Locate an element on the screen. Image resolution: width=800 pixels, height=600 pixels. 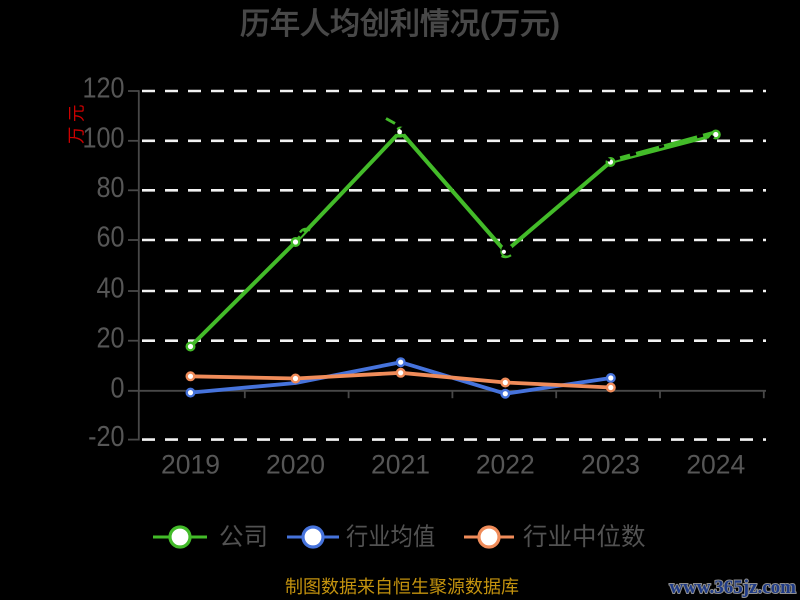
svg-text: 60 is located at coordinates (111, 237).